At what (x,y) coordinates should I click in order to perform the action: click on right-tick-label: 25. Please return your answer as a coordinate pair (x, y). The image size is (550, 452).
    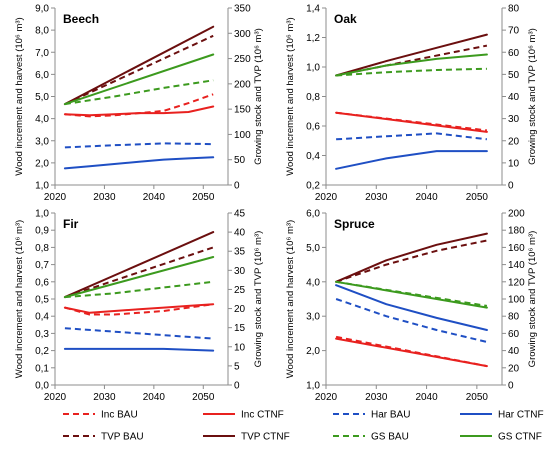
    Looking at the image, I should click on (240, 290).